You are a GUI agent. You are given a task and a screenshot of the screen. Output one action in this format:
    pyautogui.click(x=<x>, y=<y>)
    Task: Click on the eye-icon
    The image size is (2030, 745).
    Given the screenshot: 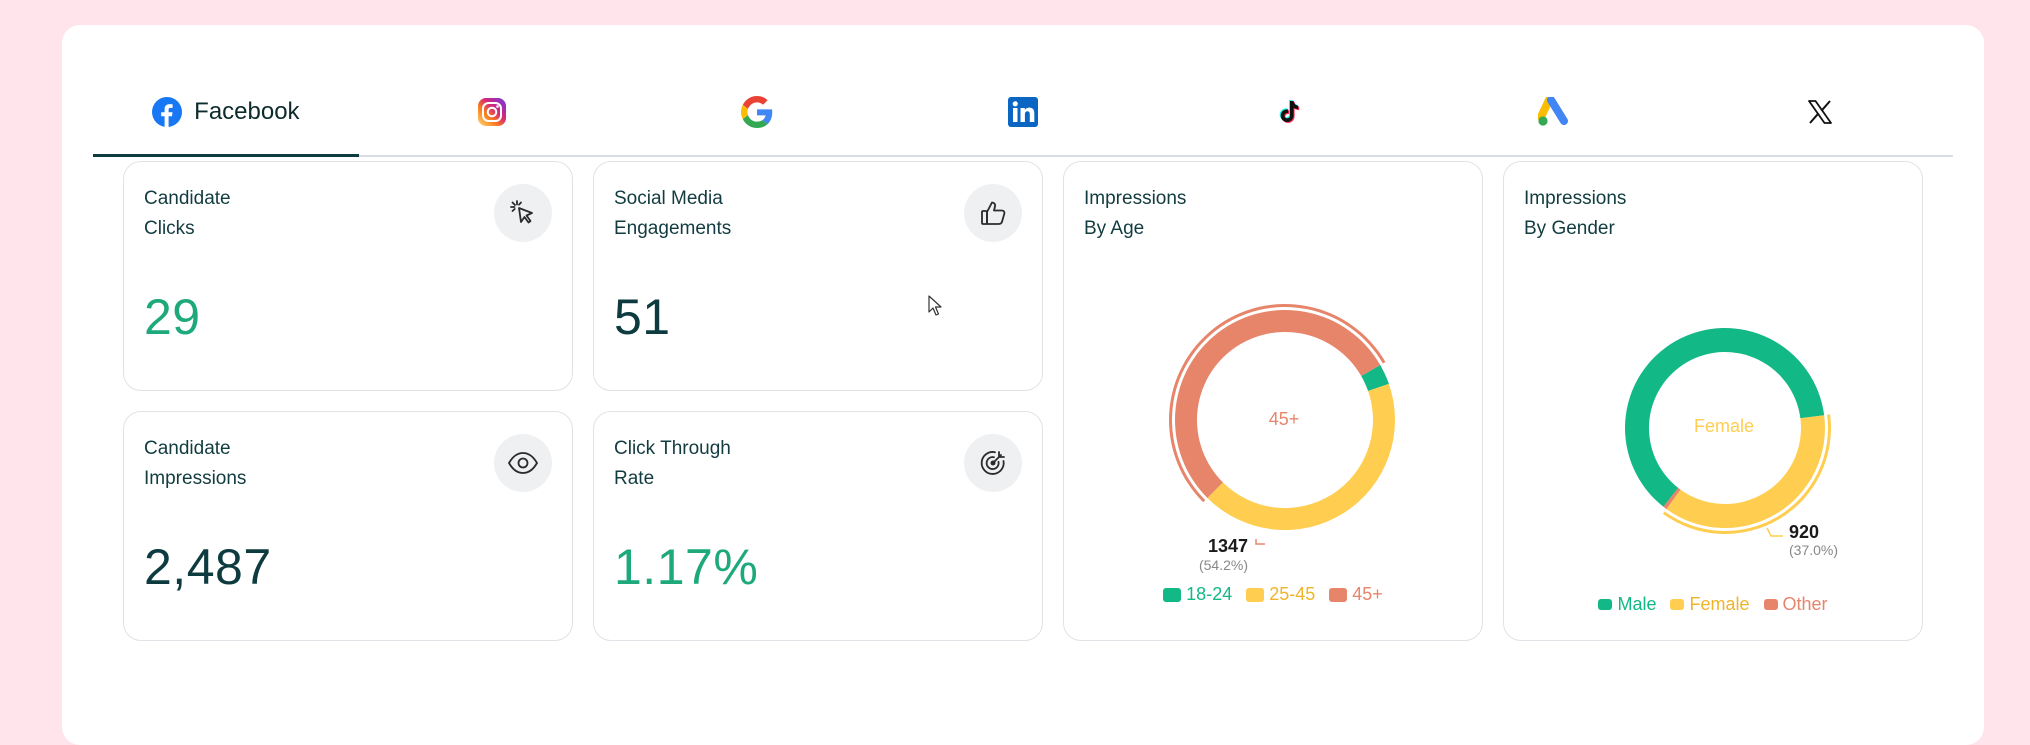 What is the action you would take?
    pyautogui.click(x=523, y=463)
    